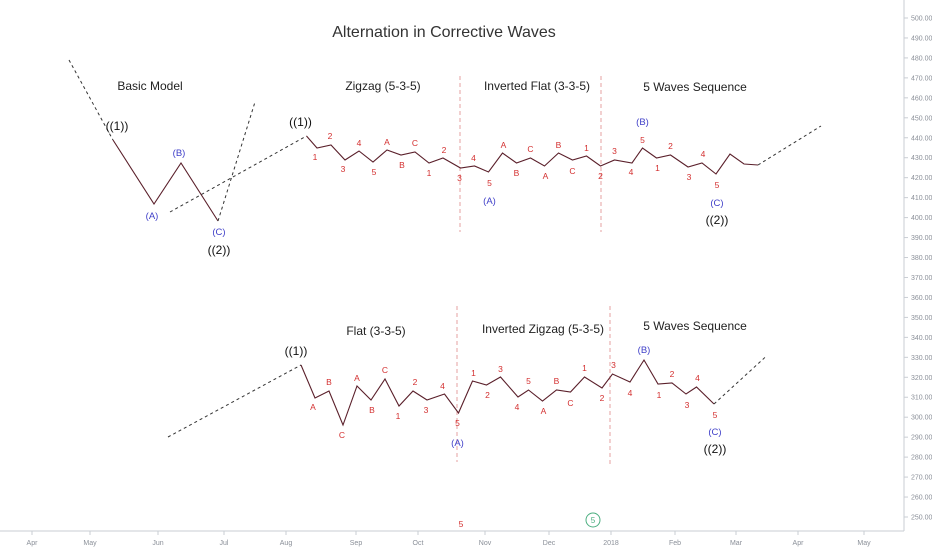 This screenshot has height=555, width=932. I want to click on price-tick-label: 450.00, so click(921, 118).